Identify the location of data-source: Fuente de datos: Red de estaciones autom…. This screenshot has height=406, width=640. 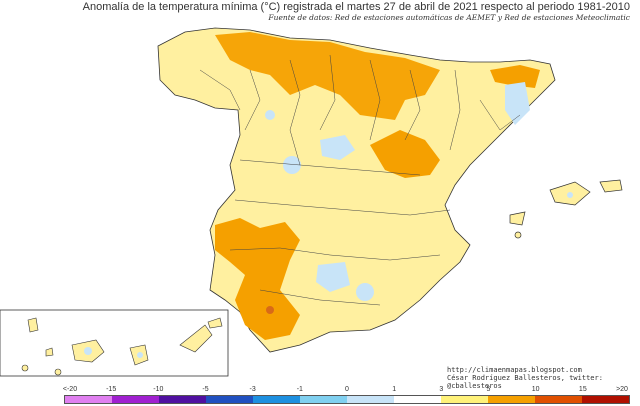
(449, 17).